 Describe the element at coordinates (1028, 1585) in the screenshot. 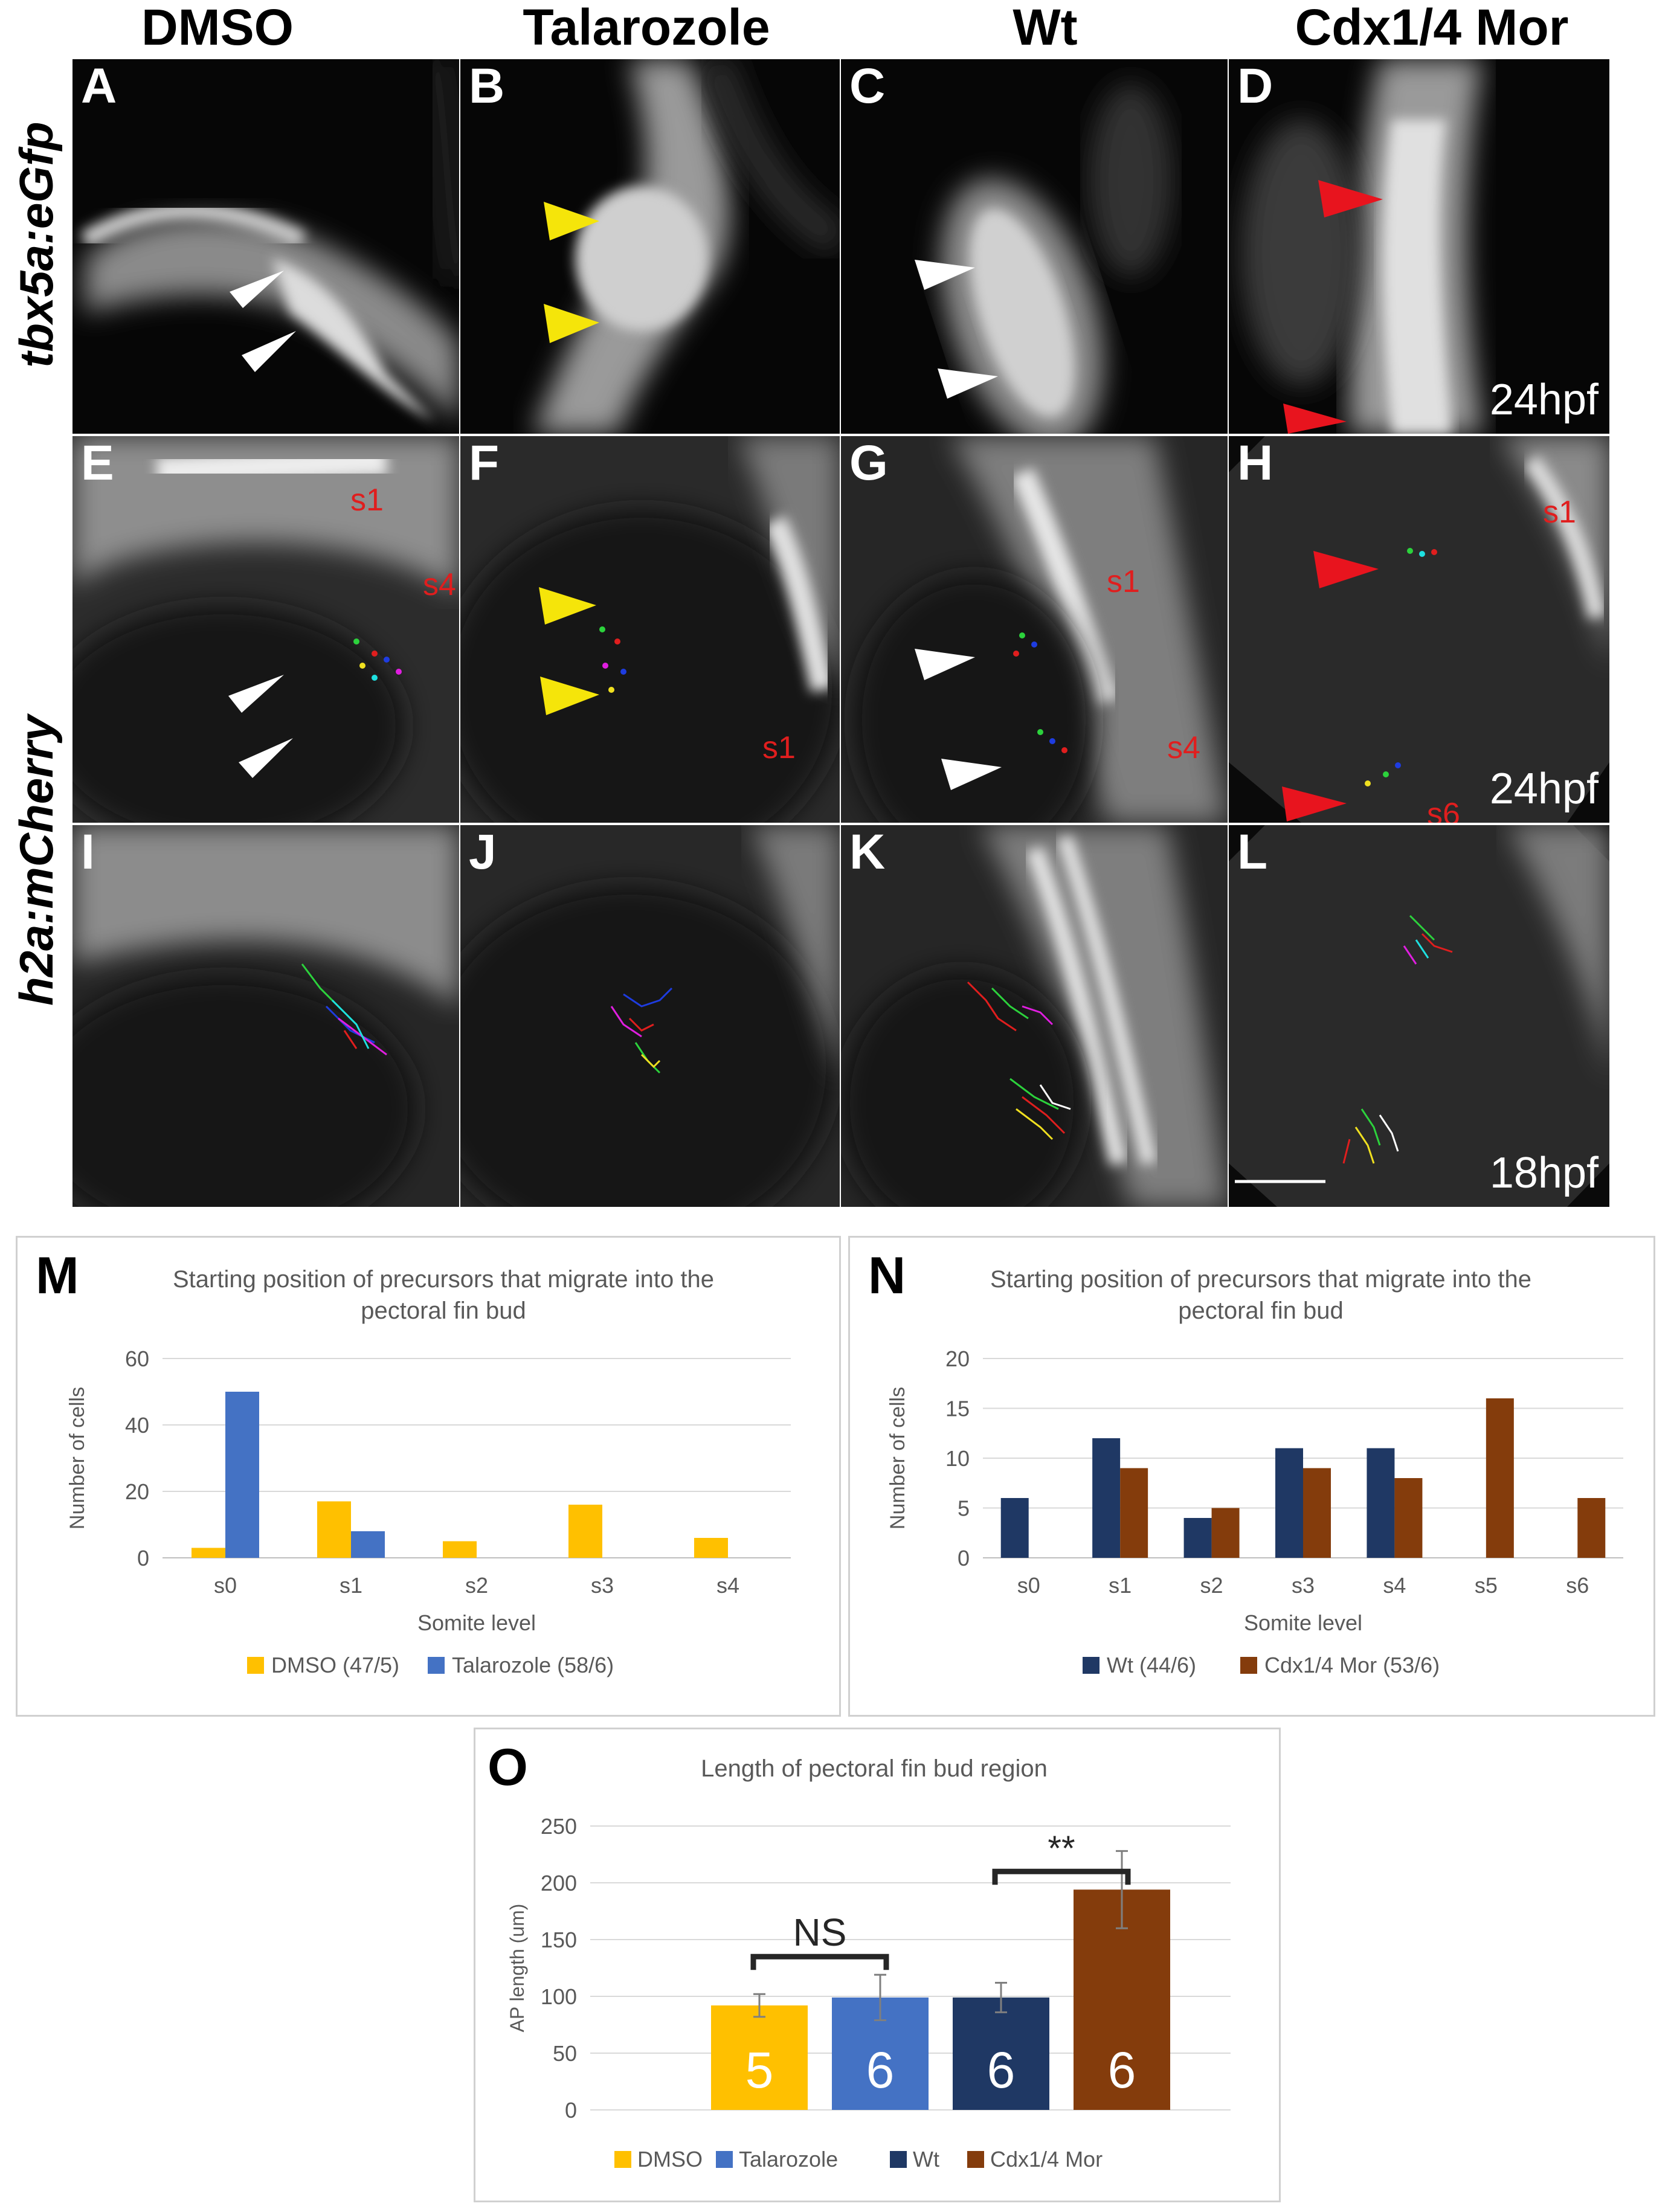

I see `x-tick-label: s0` at that location.